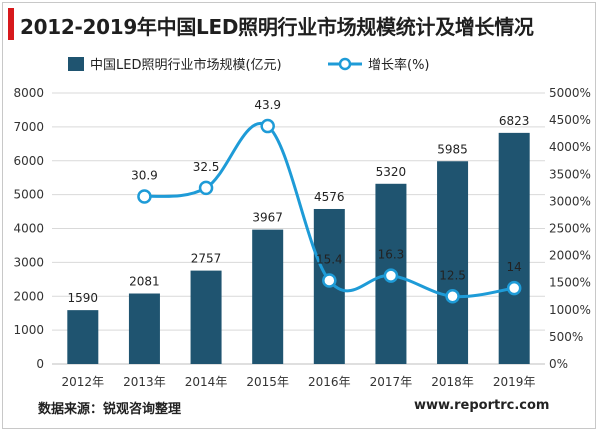 Image resolution: width=600 pixels, height=433 pixels. What do you see at coordinates (83, 298) in the screenshot?
I see `bar-data-label: 1590` at bounding box center [83, 298].